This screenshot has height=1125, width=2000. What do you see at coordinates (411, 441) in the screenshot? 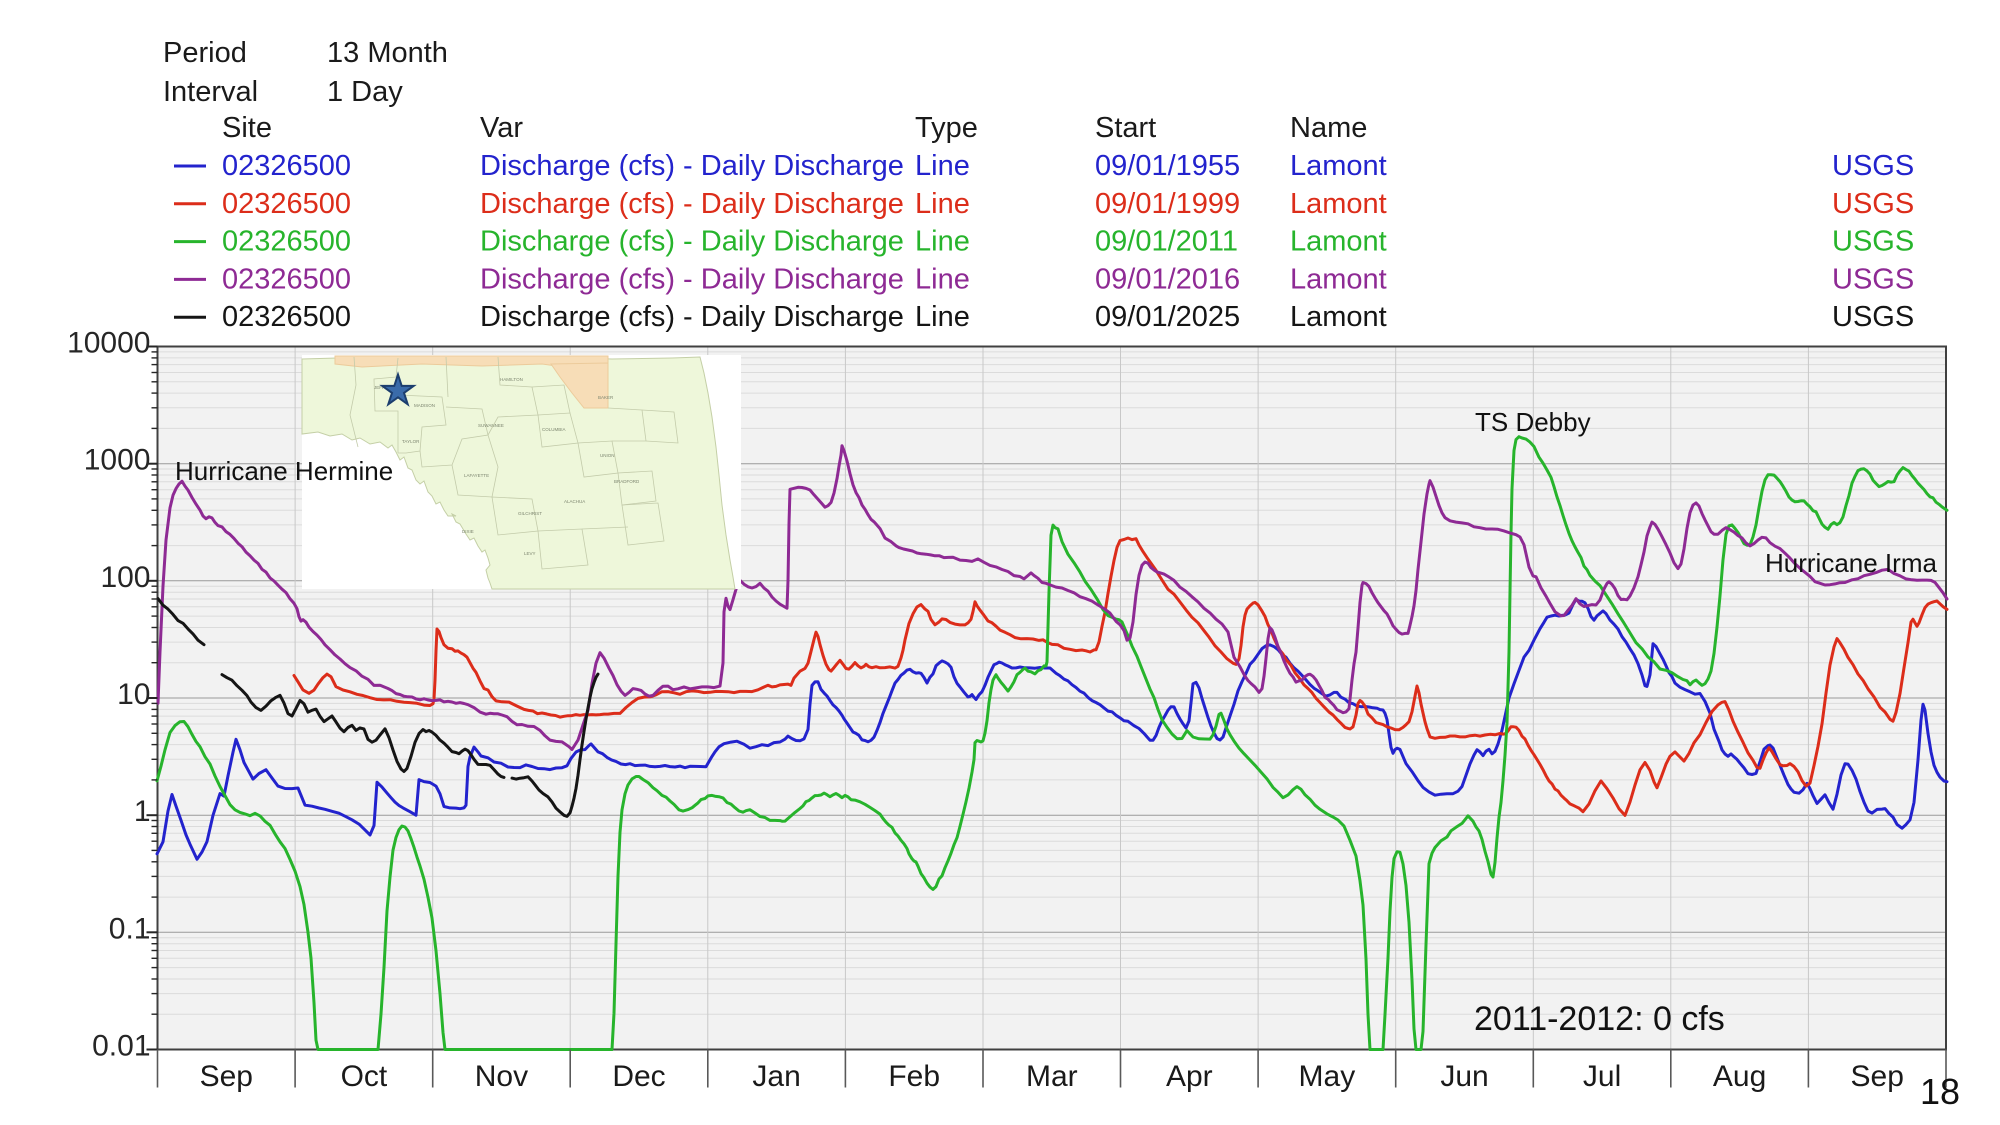
I see `svg-text: TAYLOR` at bounding box center [411, 441].